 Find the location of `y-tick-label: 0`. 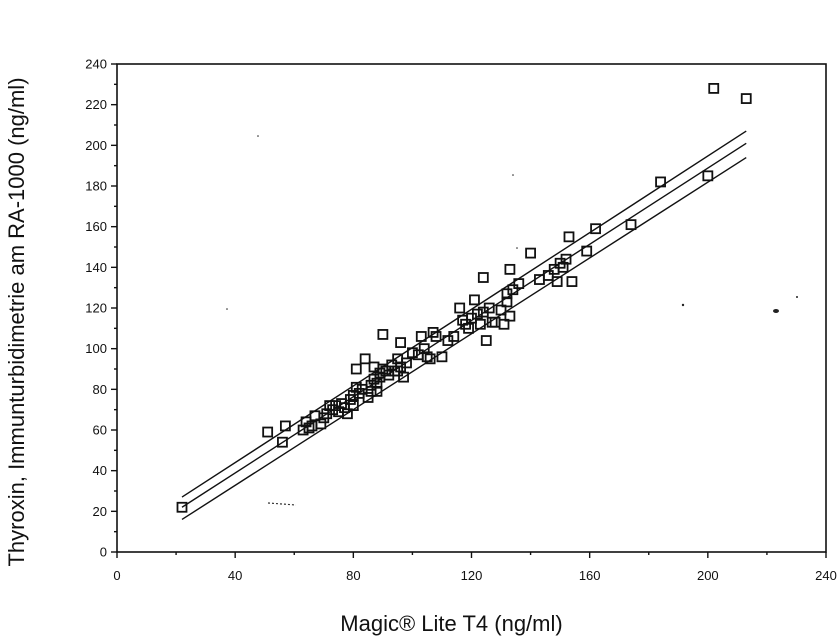

y-tick-label: 0 is located at coordinates (103, 552).